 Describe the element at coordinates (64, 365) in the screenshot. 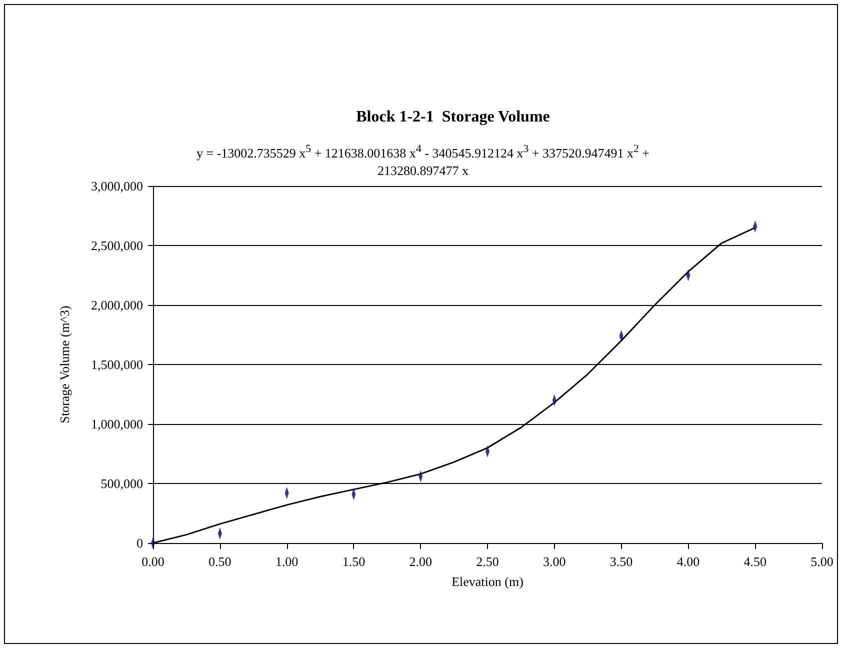

I see `y-axis-title: Storage Volume (m^3)` at that location.